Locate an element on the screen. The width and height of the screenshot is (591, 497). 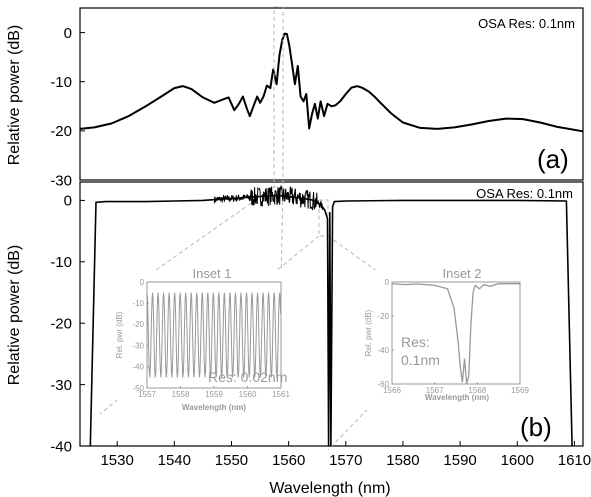
inset-1-fringe-line is located at coordinates (214, 335).